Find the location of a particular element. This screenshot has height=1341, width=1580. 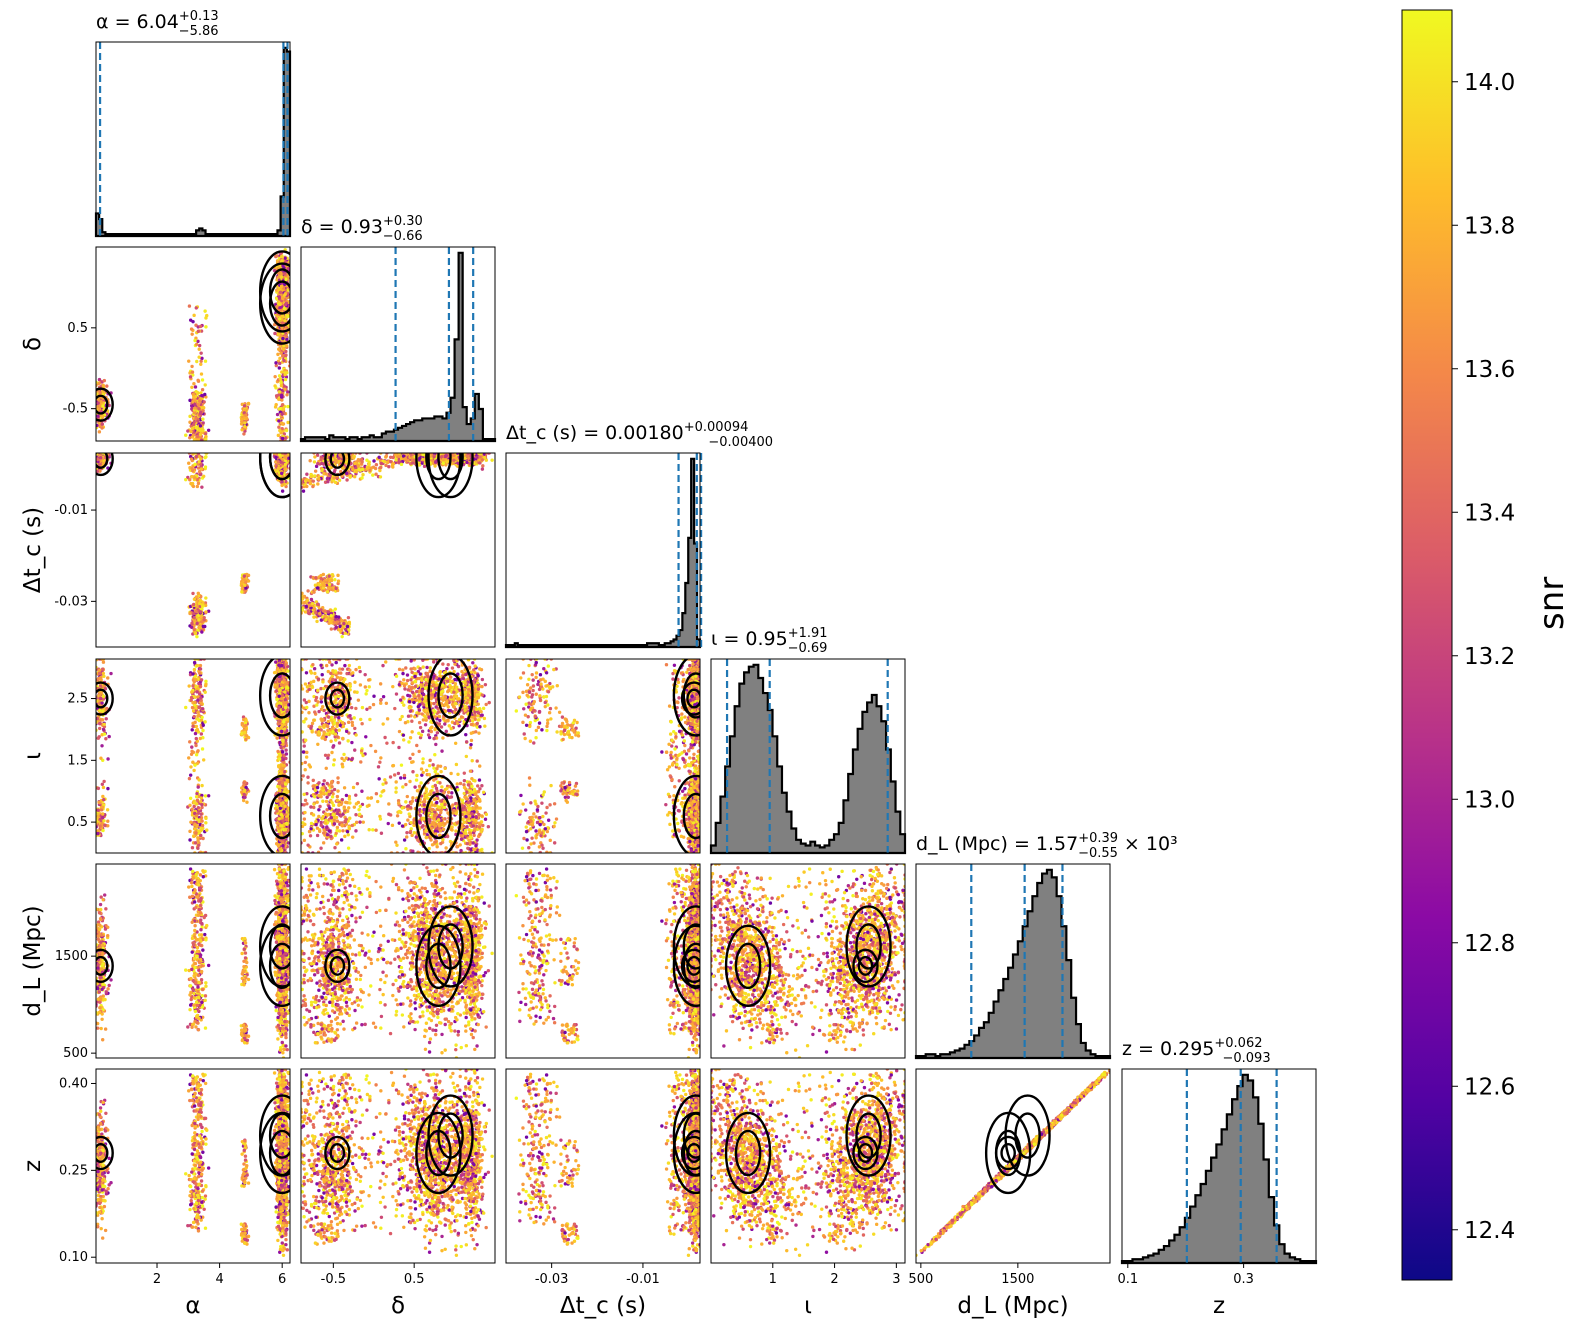

y-tick-label: 500 is located at coordinates (75, 1053).